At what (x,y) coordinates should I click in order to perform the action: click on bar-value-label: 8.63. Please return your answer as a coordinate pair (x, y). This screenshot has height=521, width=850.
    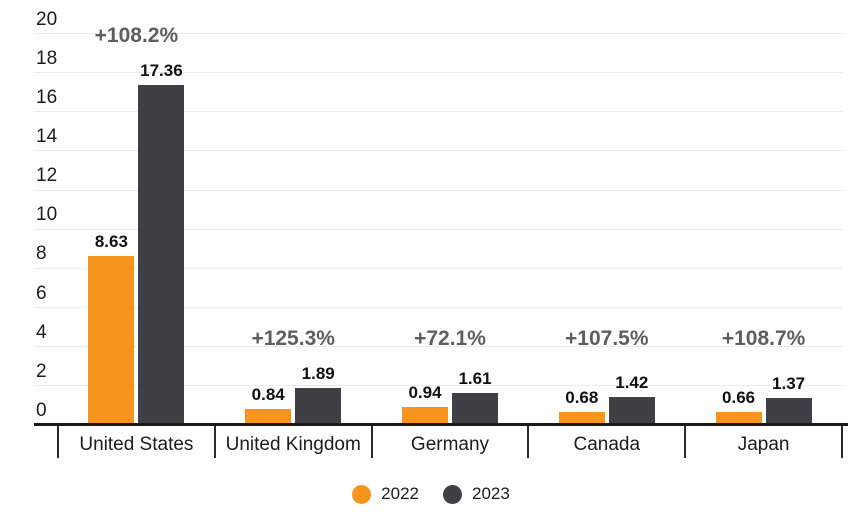
    Looking at the image, I should click on (111, 242).